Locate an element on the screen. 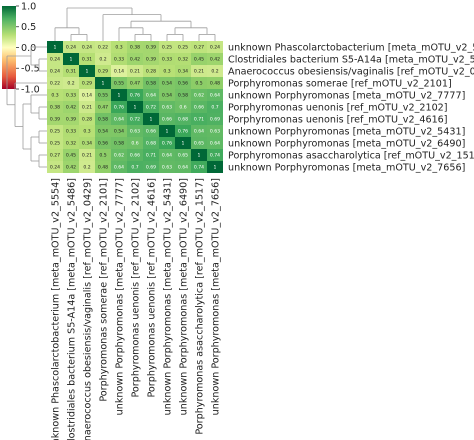  cell-value-label: 0.42 is located at coordinates (71, 108).